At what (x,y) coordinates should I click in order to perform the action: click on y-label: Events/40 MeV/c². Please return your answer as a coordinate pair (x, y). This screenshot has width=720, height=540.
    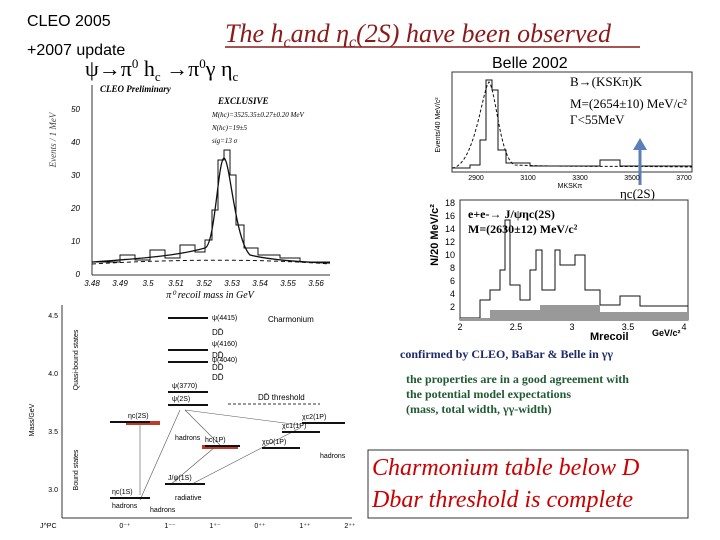
    Looking at the image, I should click on (438, 125).